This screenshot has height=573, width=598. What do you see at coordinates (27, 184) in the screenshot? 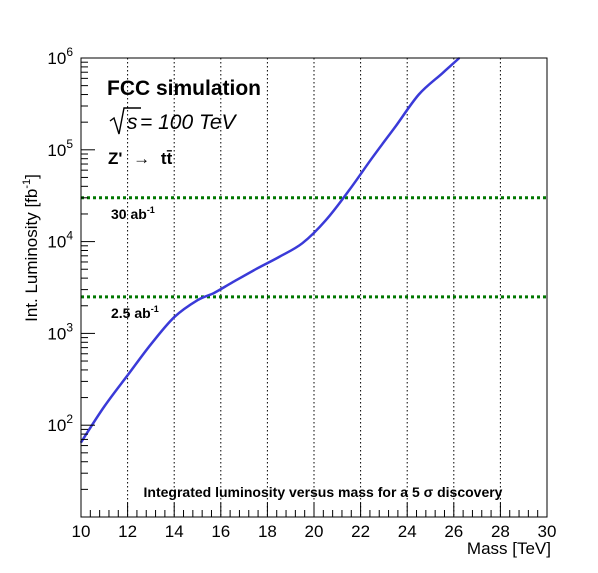
I see `y-axis-title-sup: -1` at bounding box center [27, 184].